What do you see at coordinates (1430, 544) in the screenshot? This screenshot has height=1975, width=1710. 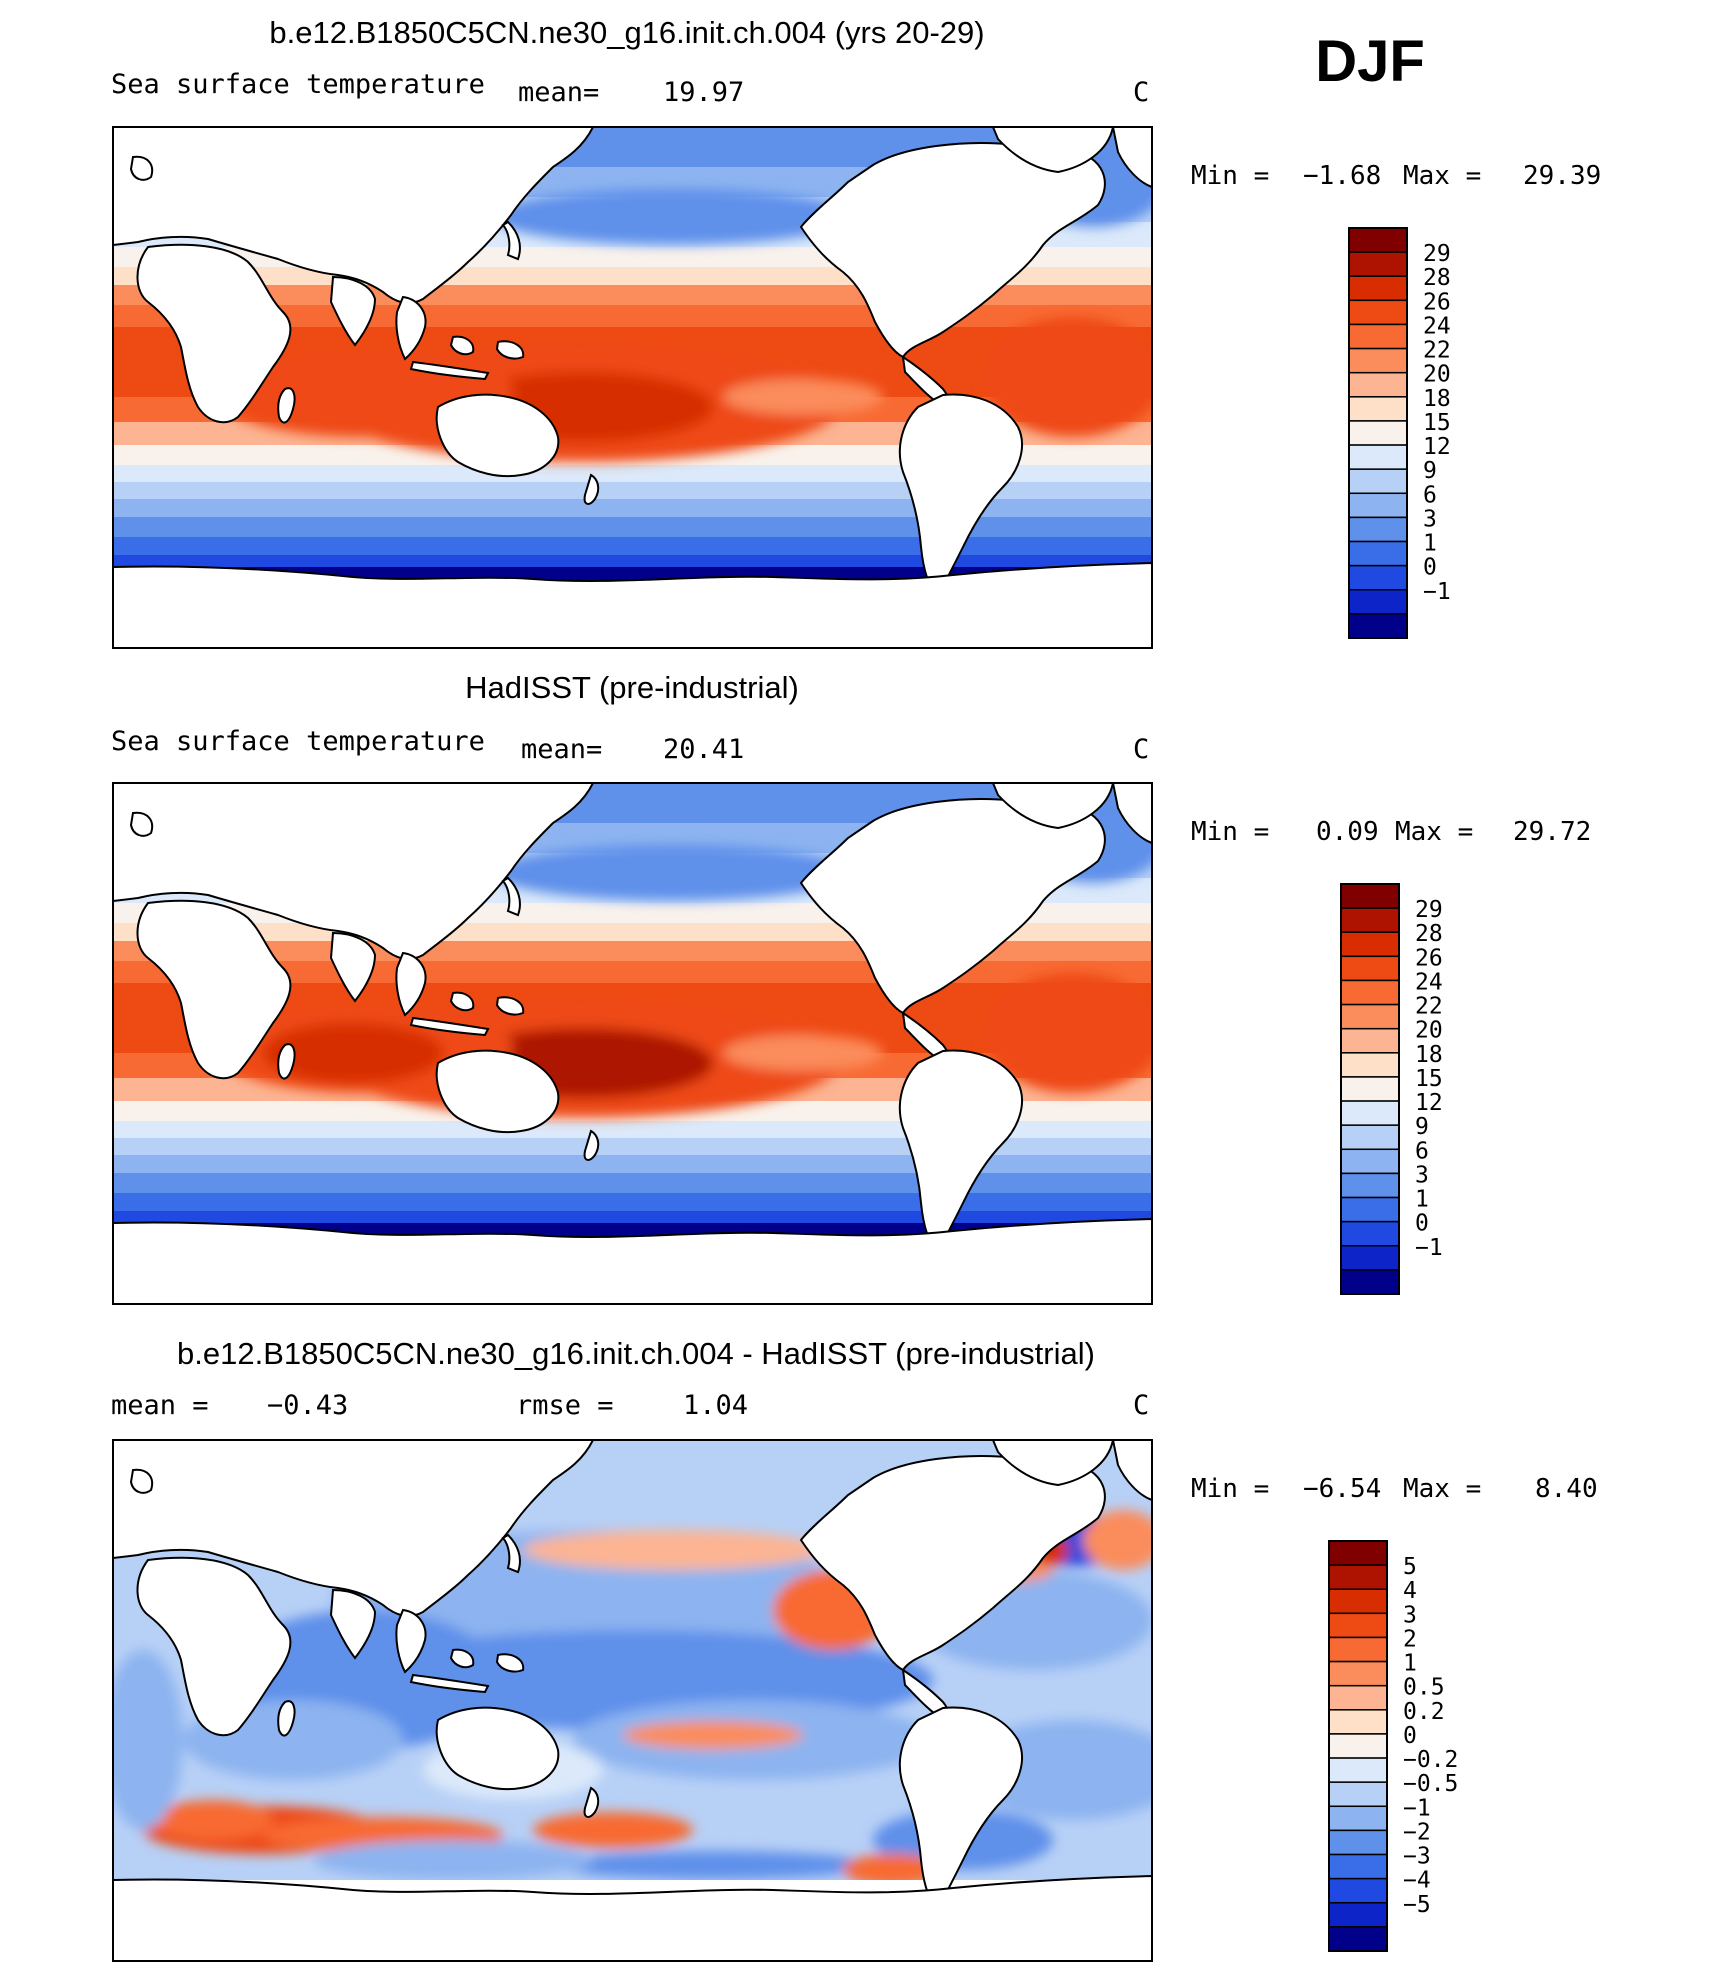 I see `panel1-colorbar-label: 1` at bounding box center [1430, 544].